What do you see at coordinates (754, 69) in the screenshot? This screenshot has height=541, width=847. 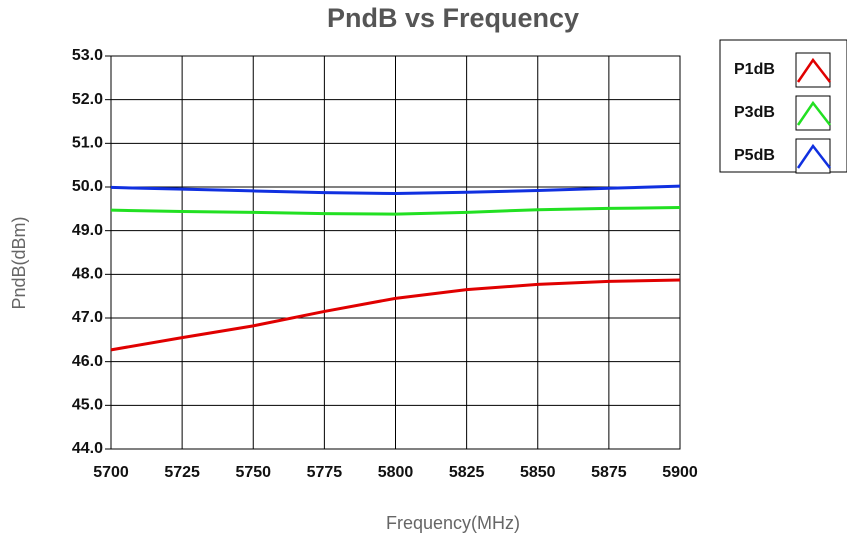 I see `legend-label: P1dB` at bounding box center [754, 69].